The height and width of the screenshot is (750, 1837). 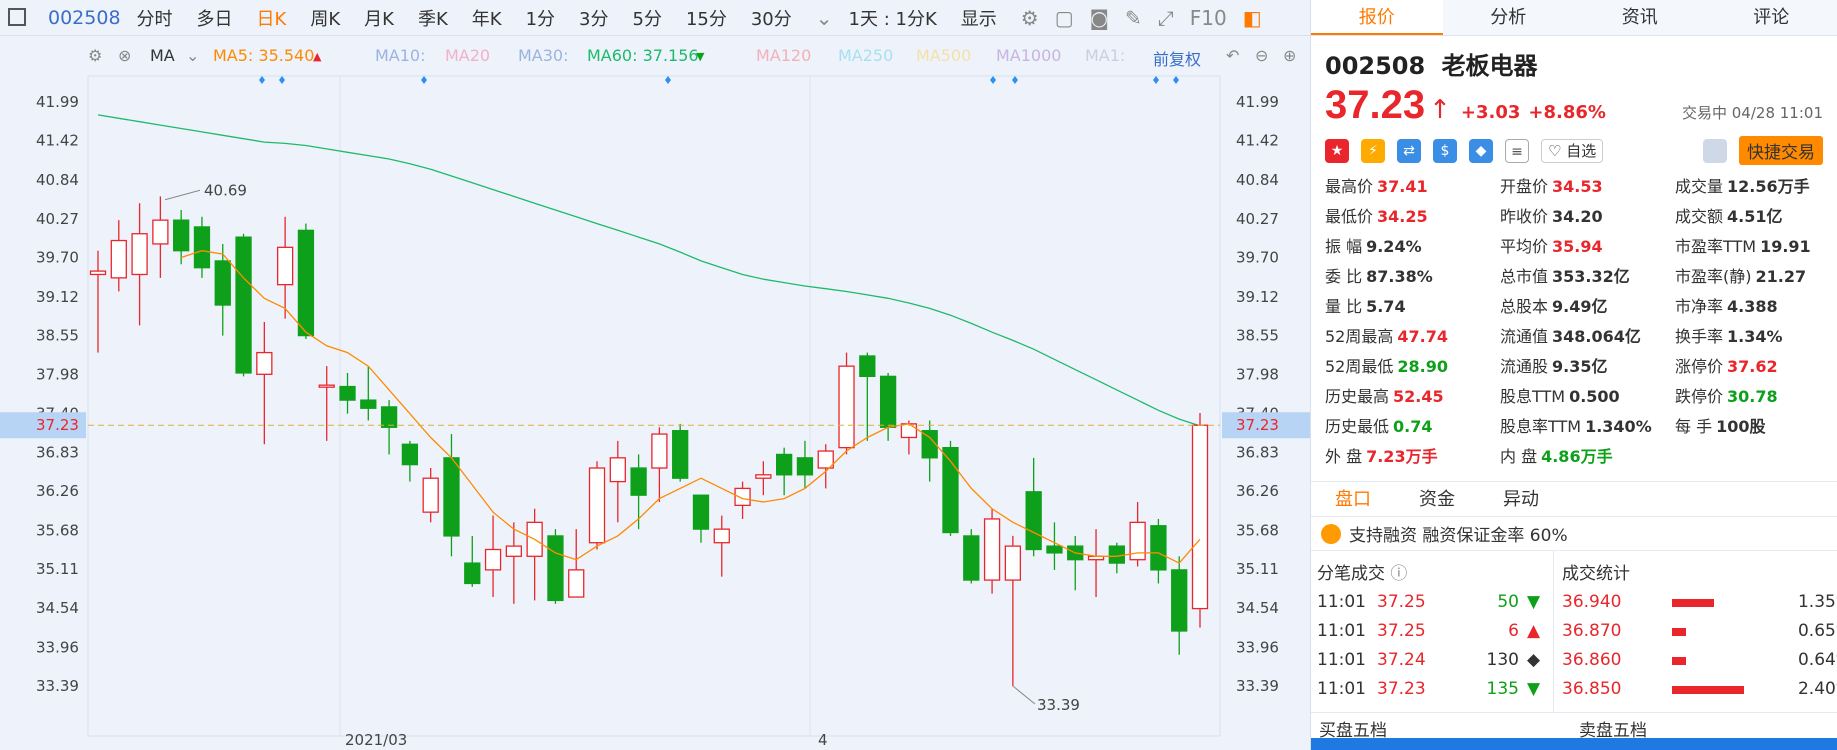 I want to click on stat-value: 12.56万手, so click(x=1768, y=186).